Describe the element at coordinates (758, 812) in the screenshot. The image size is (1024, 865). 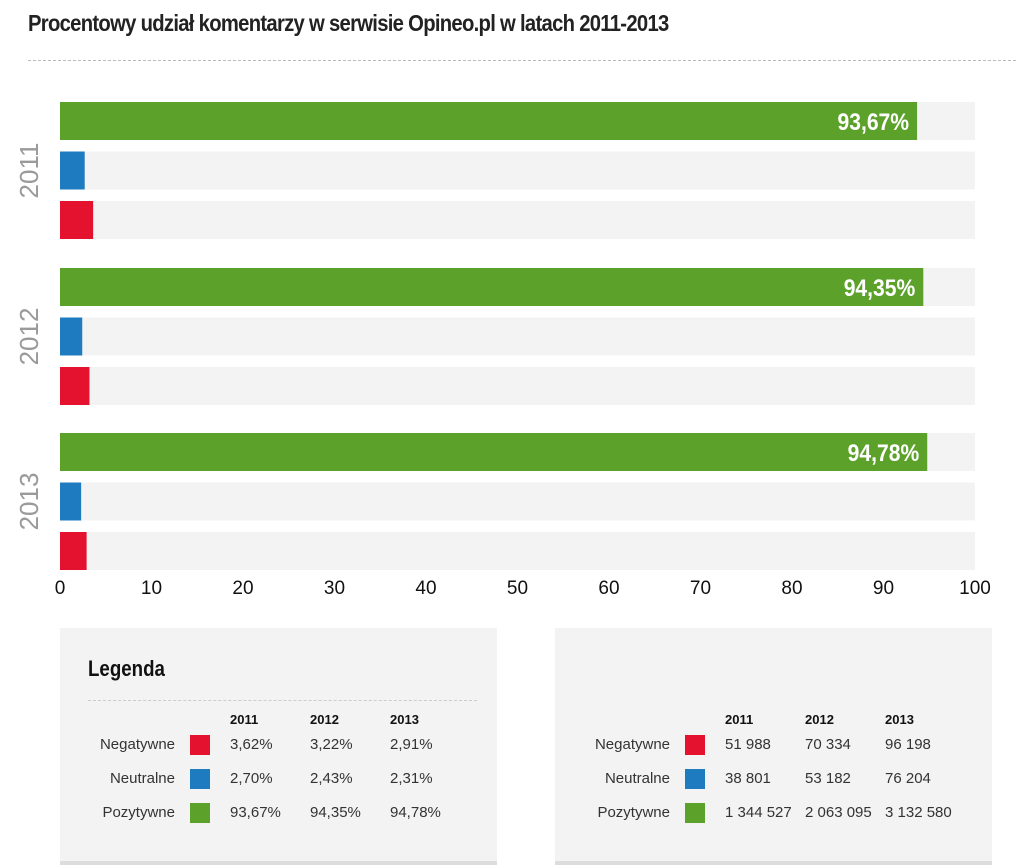
I see `legend-value: 1 344 527` at that location.